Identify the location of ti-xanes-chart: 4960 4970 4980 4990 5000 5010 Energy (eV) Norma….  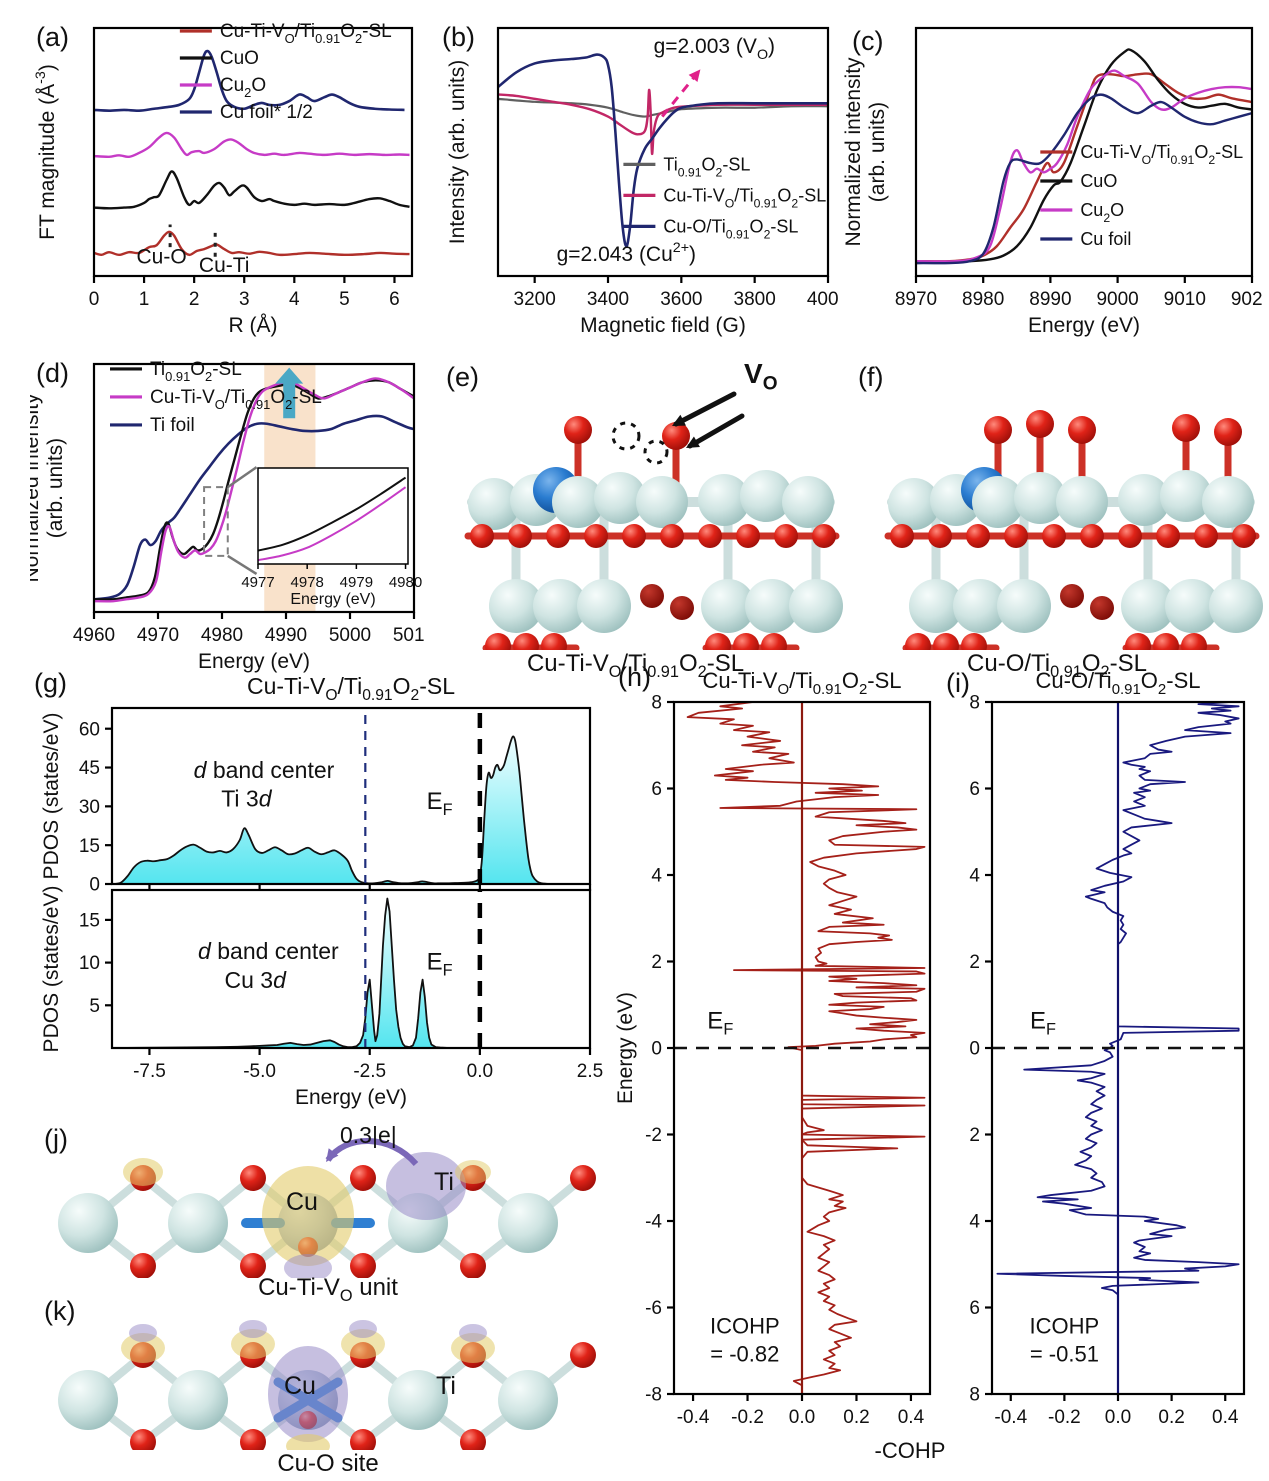
(227, 516).